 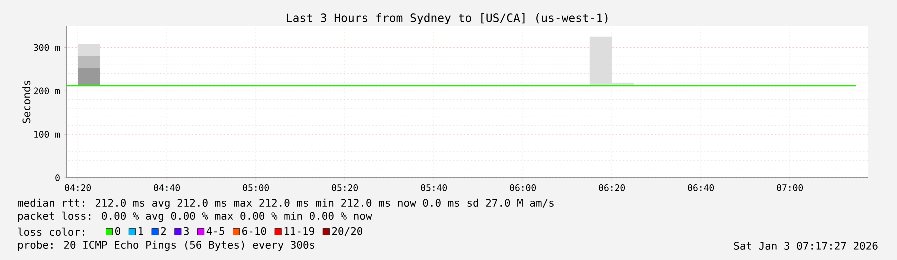 What do you see at coordinates (447, 19) in the screenshot?
I see `chart-title: Last 3 Hours from Sydney to [US/CA] (us-west-1)` at bounding box center [447, 19].